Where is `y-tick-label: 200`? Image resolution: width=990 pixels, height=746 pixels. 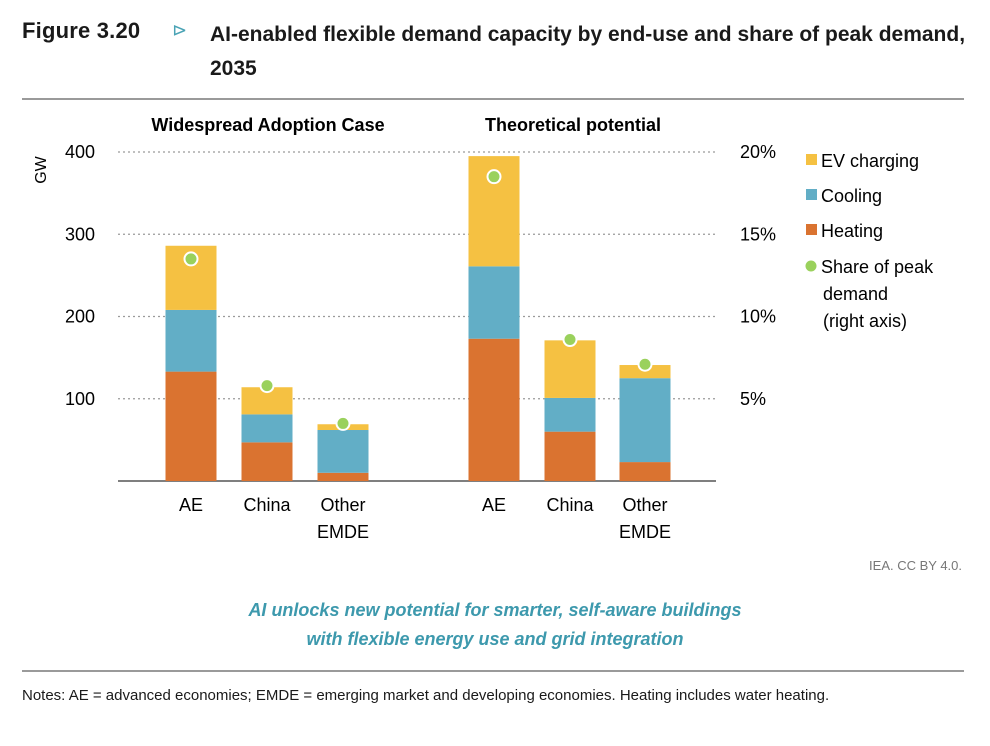 y-tick-label: 200 is located at coordinates (80, 317).